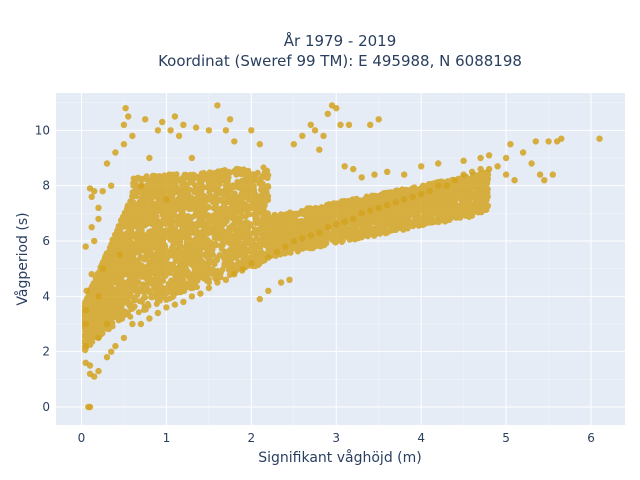  Describe the element at coordinates (339, 457) in the screenshot. I see `x-axis-label: Signifikant våghöjd (m)` at that location.